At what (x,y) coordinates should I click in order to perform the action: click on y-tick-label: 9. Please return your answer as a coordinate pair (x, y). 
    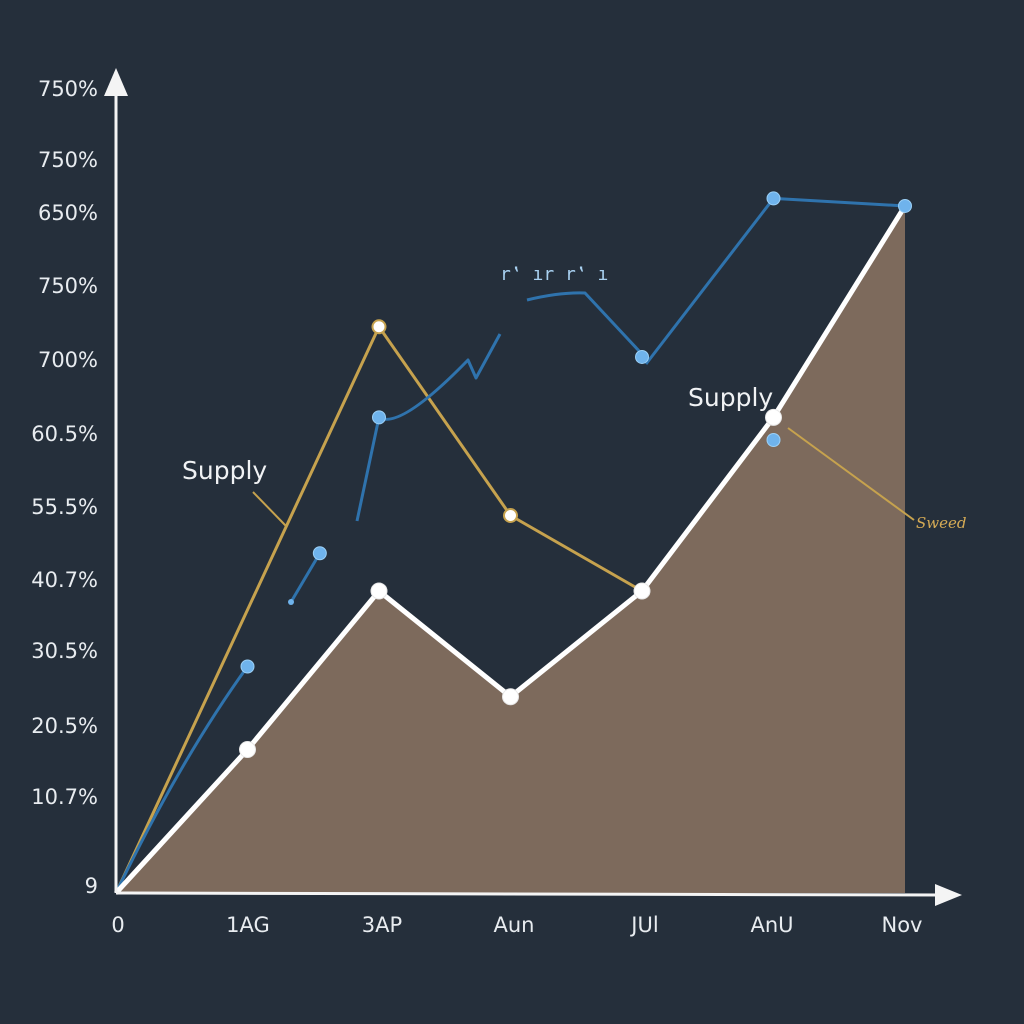
    Looking at the image, I should click on (91, 886).